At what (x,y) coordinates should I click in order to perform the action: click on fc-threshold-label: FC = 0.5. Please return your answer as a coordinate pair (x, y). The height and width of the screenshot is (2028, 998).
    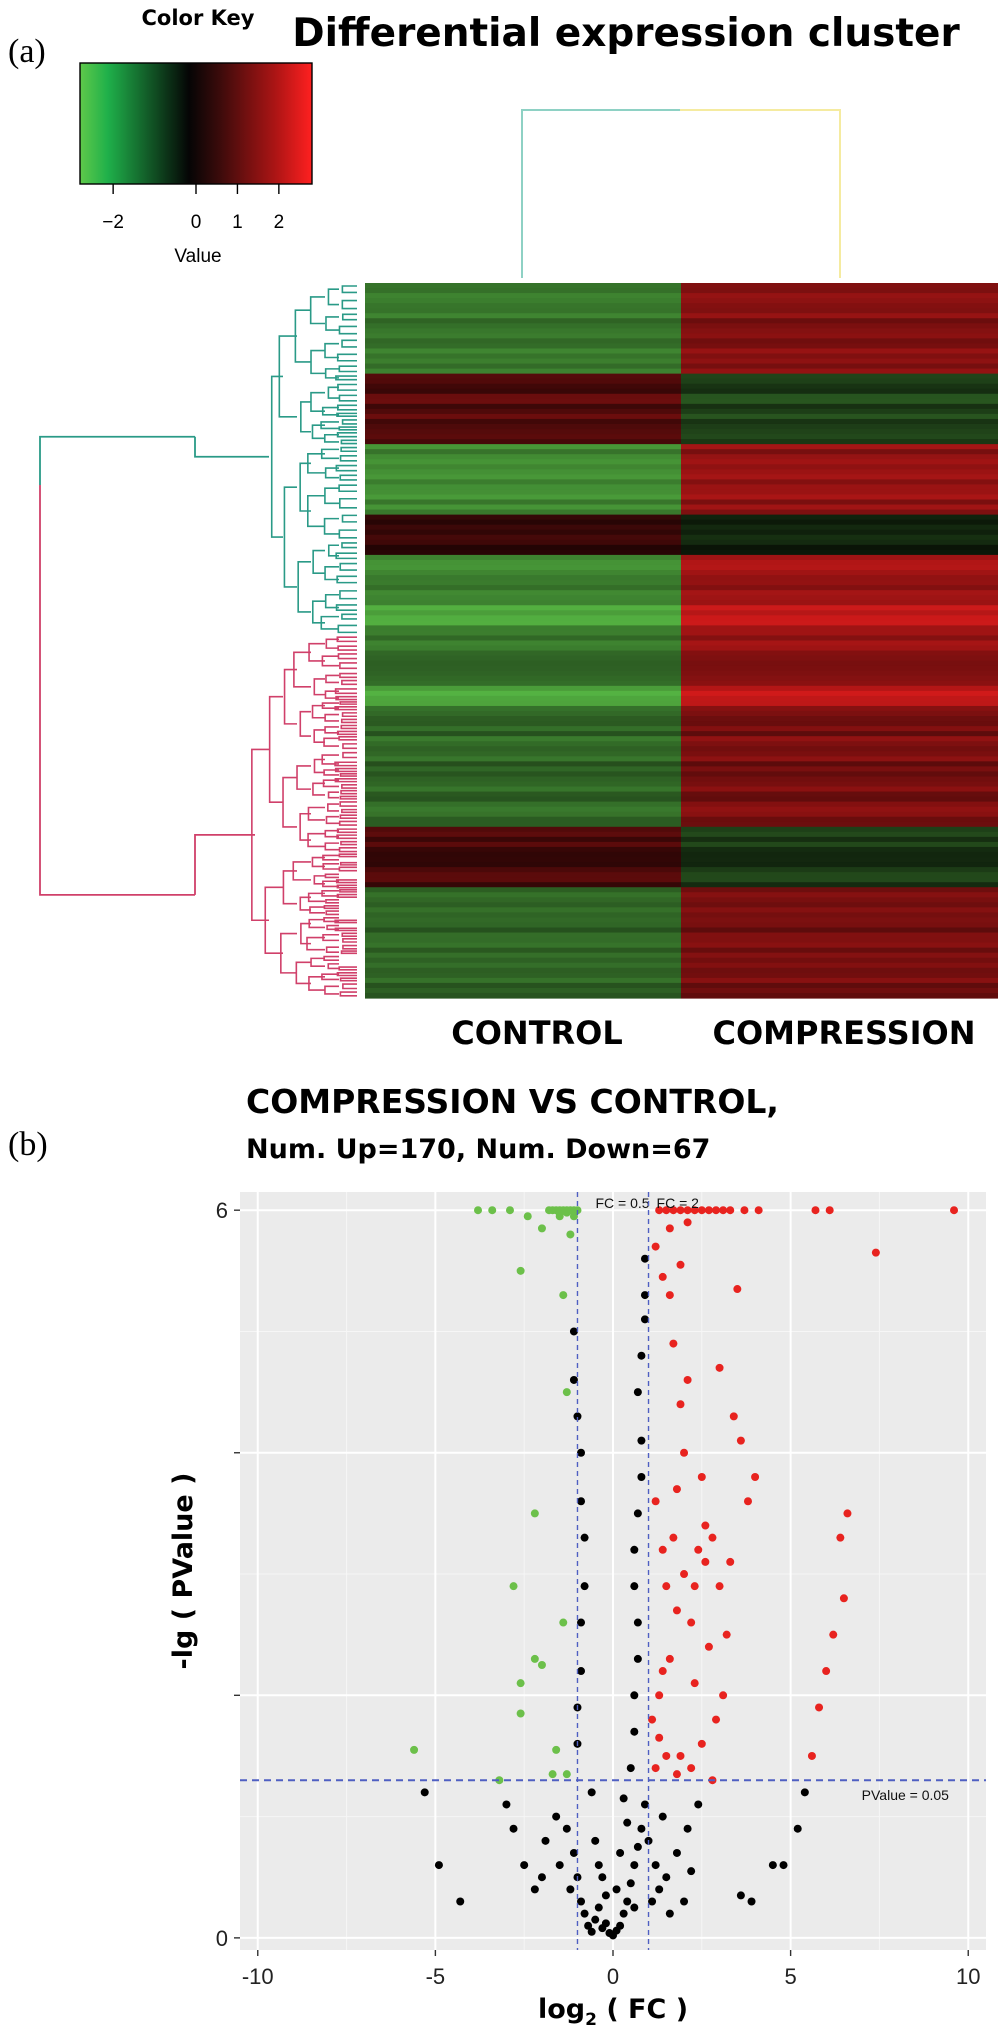
    Looking at the image, I should click on (622, 1203).